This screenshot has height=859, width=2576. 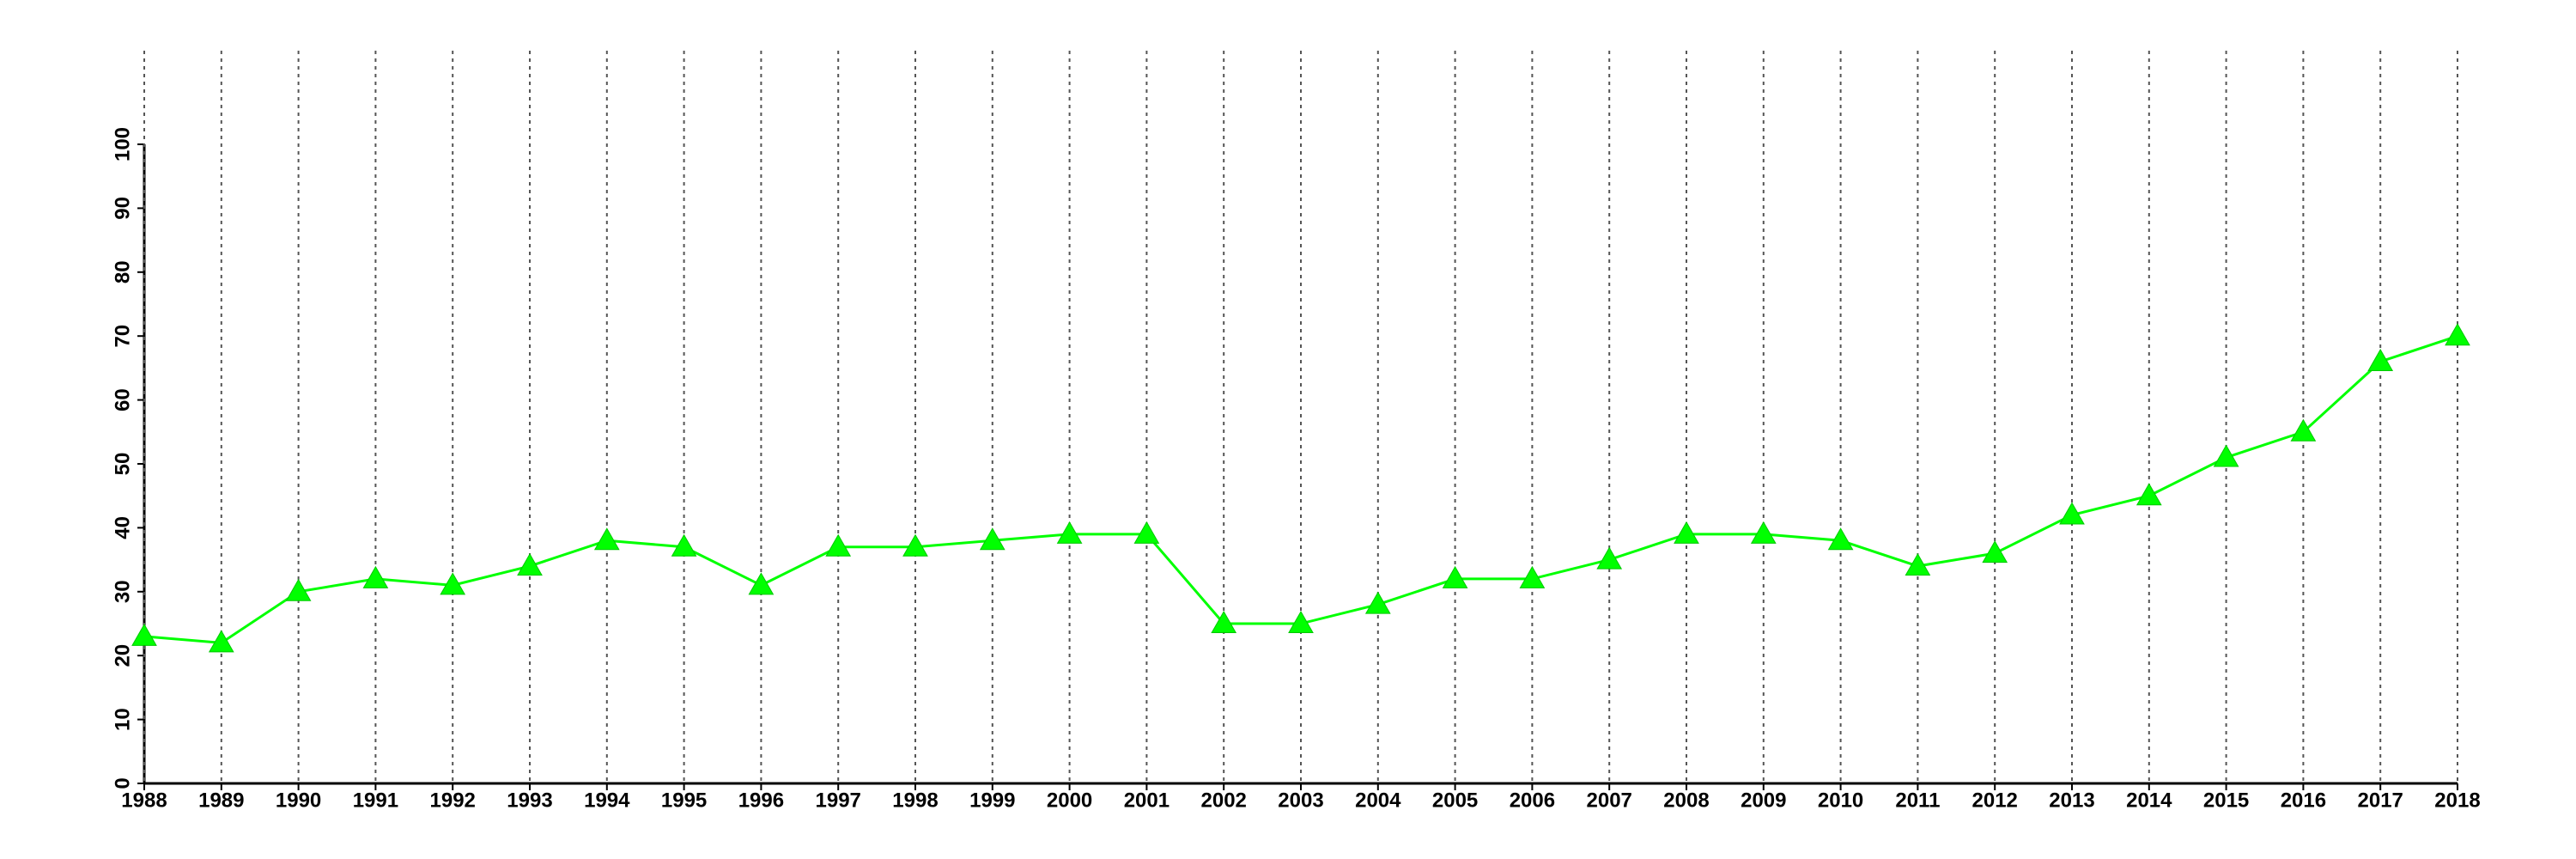 What do you see at coordinates (684, 801) in the screenshot?
I see `x-tick-label: 1995` at bounding box center [684, 801].